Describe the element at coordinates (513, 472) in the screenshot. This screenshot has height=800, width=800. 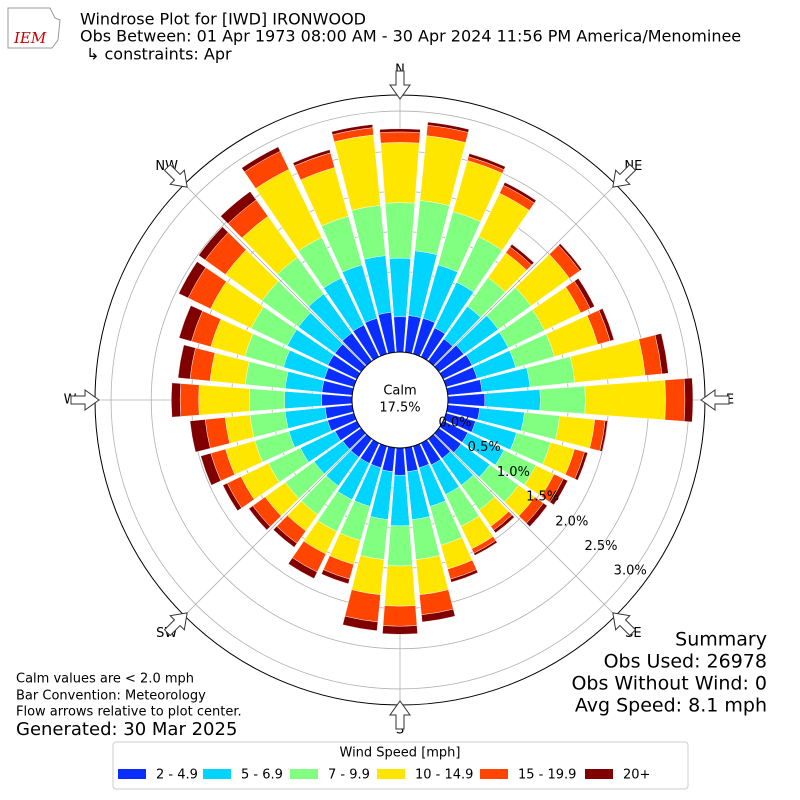
I see `r-tick-label: 1.0%` at that location.